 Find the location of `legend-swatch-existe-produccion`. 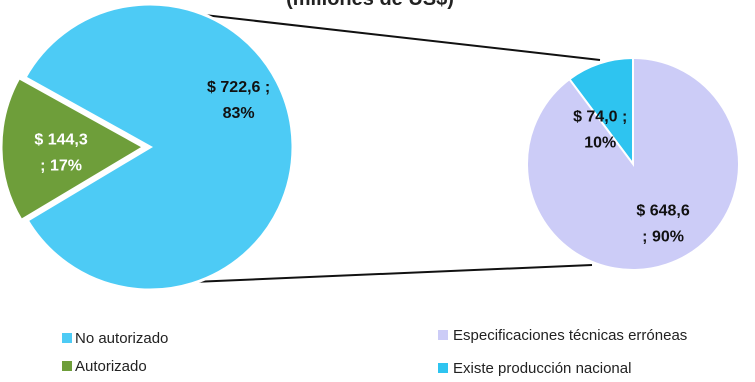

legend-swatch-existe-produccion is located at coordinates (443, 368).